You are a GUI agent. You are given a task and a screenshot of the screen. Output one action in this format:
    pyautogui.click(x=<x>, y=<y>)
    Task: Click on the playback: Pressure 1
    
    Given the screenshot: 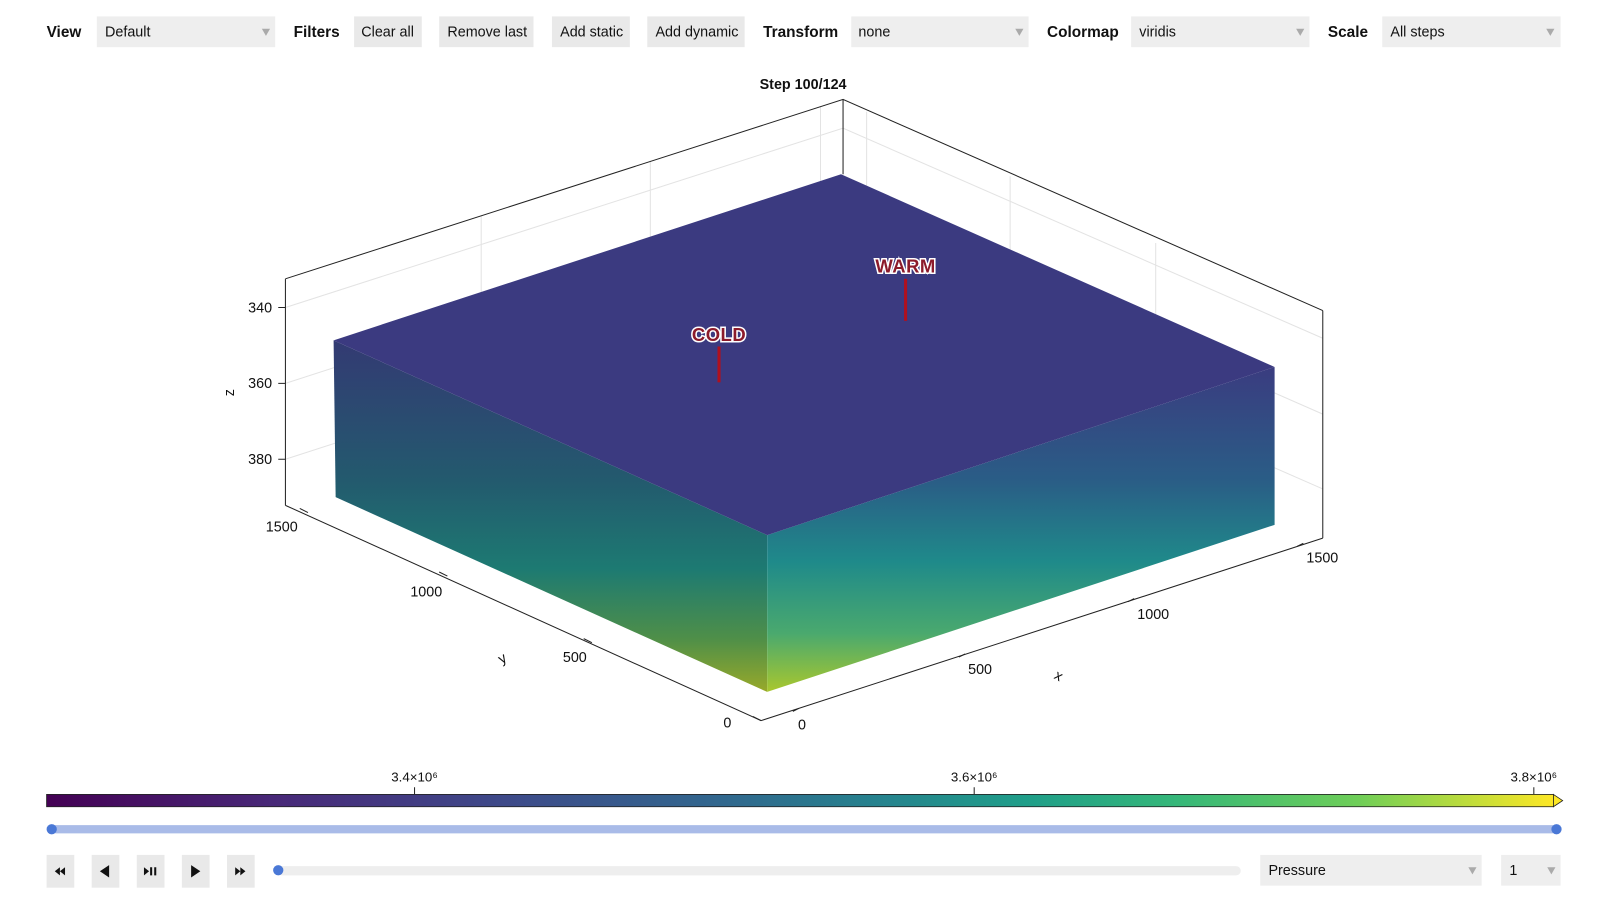 What is the action you would take?
    pyautogui.click(x=803, y=871)
    